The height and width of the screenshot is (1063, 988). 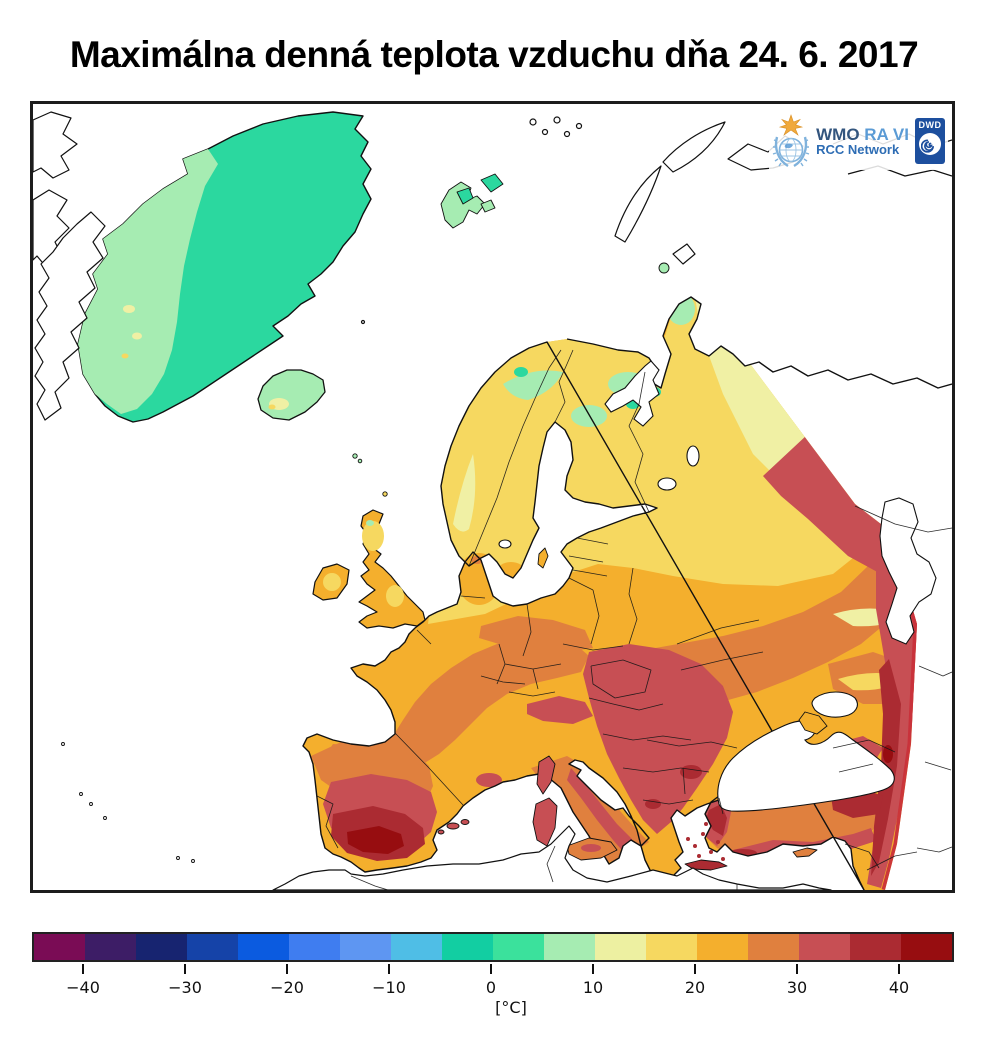 What do you see at coordinates (684, 254) in the screenshot?
I see `vaygach` at bounding box center [684, 254].